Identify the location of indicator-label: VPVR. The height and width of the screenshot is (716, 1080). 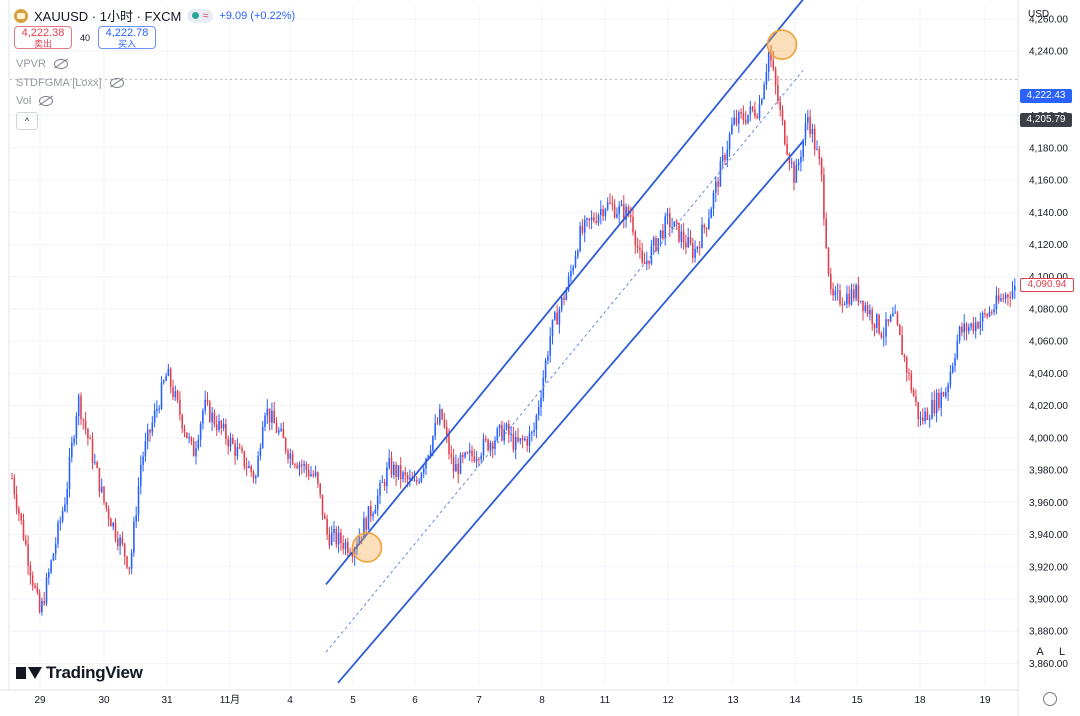
(31, 64).